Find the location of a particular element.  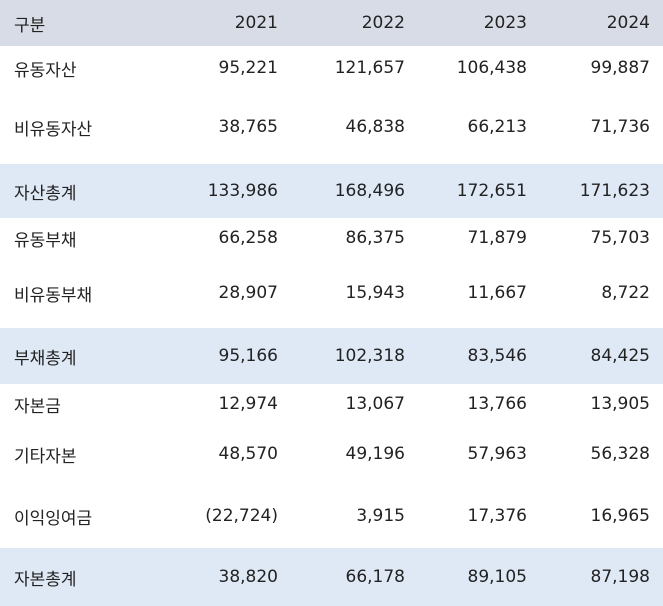

table-row-total-liabilities: 부채총계 95,166 102,318 83,546 84,425 is located at coordinates (331, 356).